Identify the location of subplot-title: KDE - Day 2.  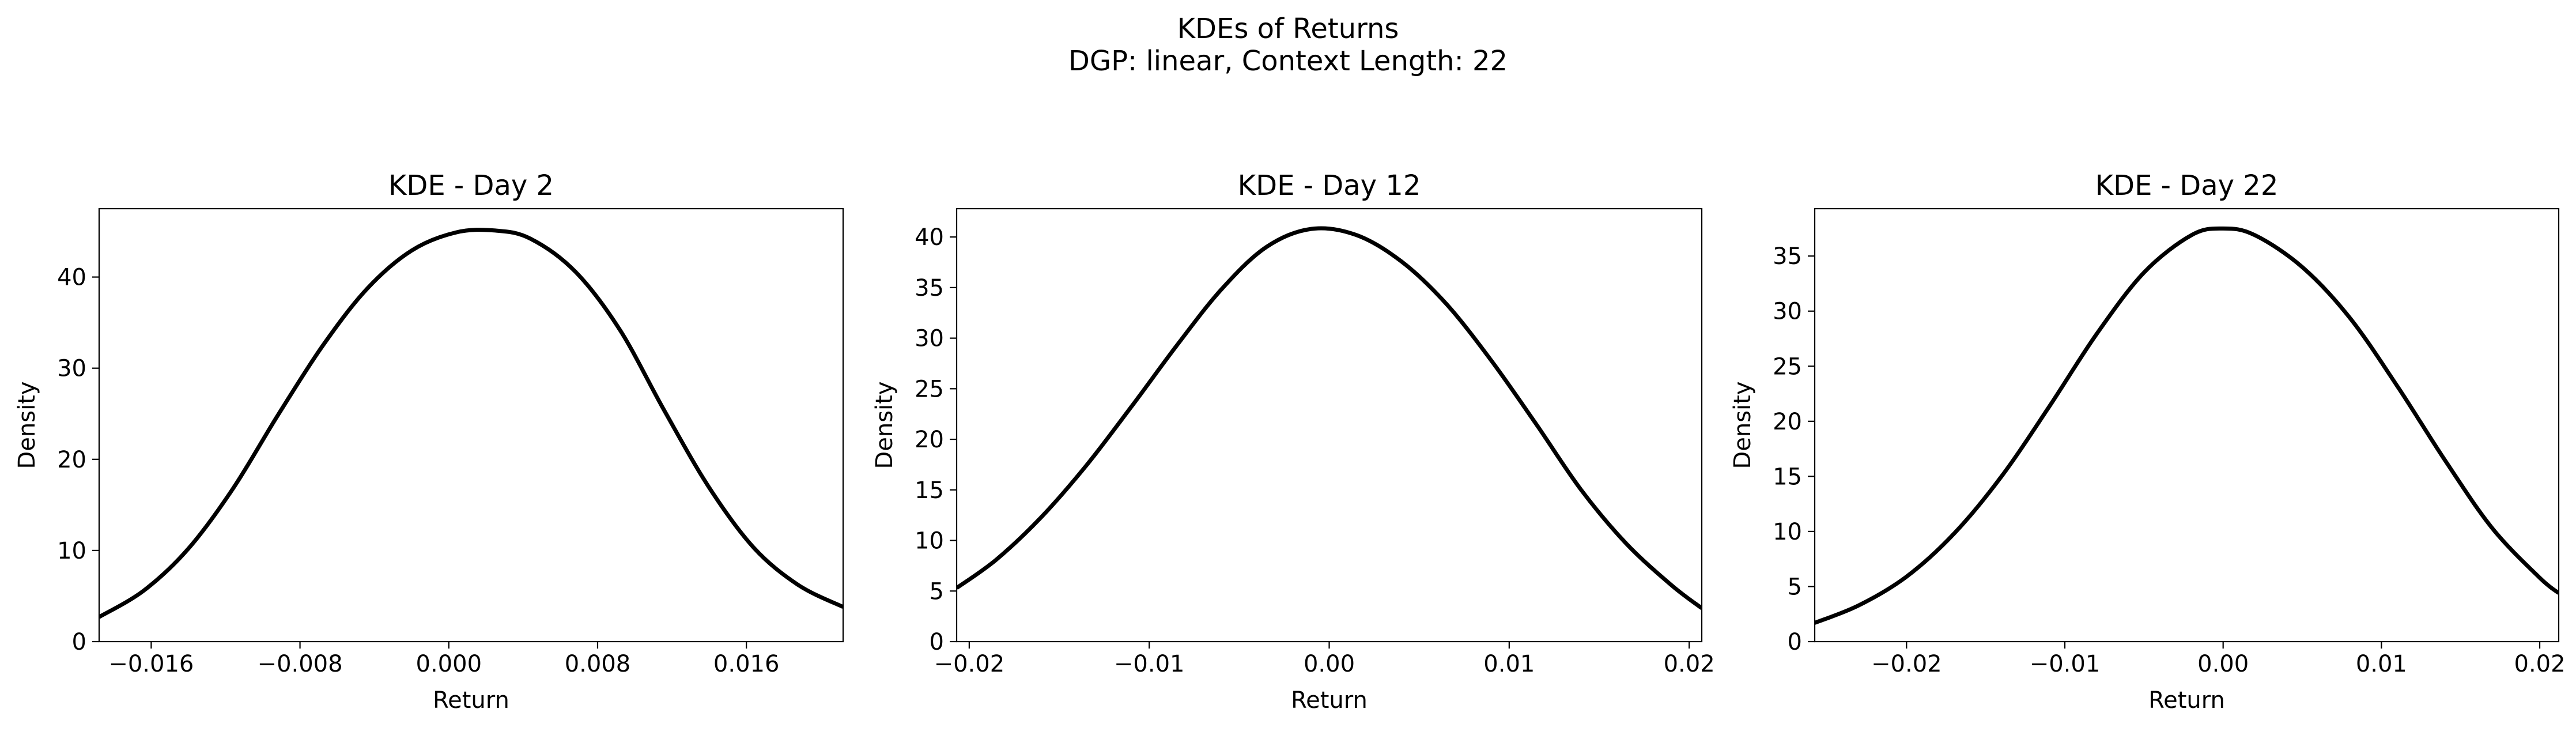
(471, 185).